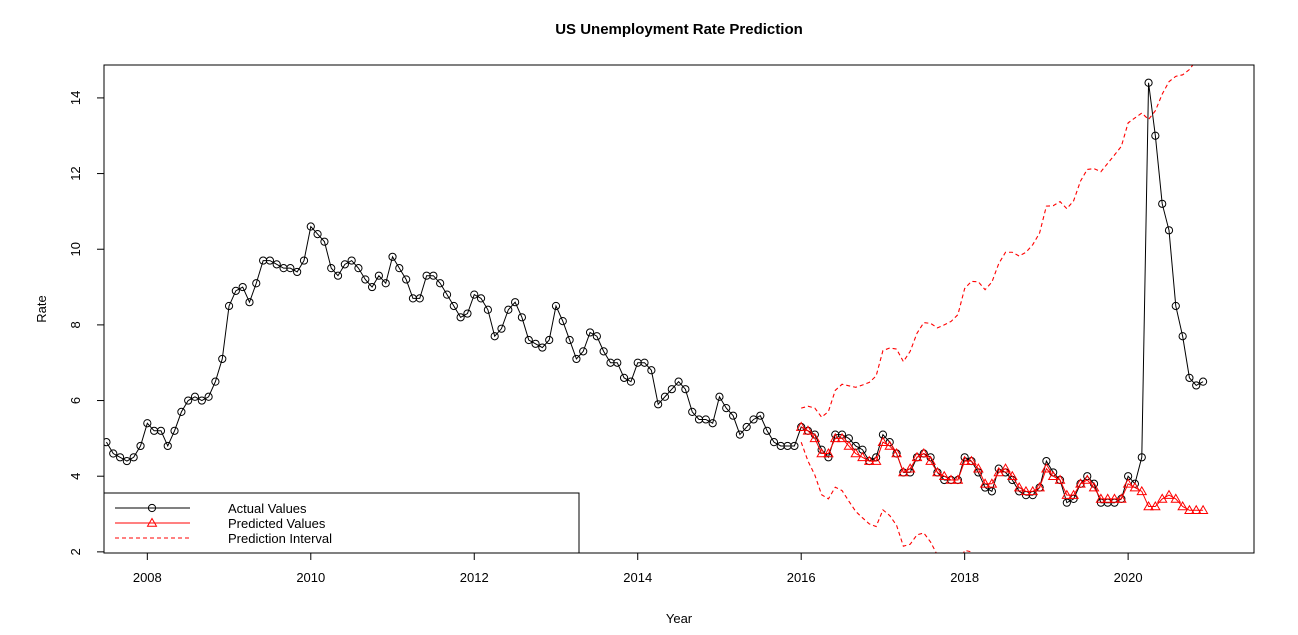 This screenshot has height=635, width=1298. Describe the element at coordinates (886, 497) in the screenshot. I see `interval-line` at that location.